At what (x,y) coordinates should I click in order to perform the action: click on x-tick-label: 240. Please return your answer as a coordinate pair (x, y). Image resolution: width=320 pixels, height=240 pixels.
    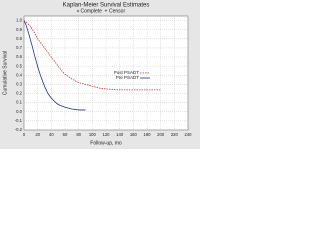
    Looking at the image, I should click on (189, 134).